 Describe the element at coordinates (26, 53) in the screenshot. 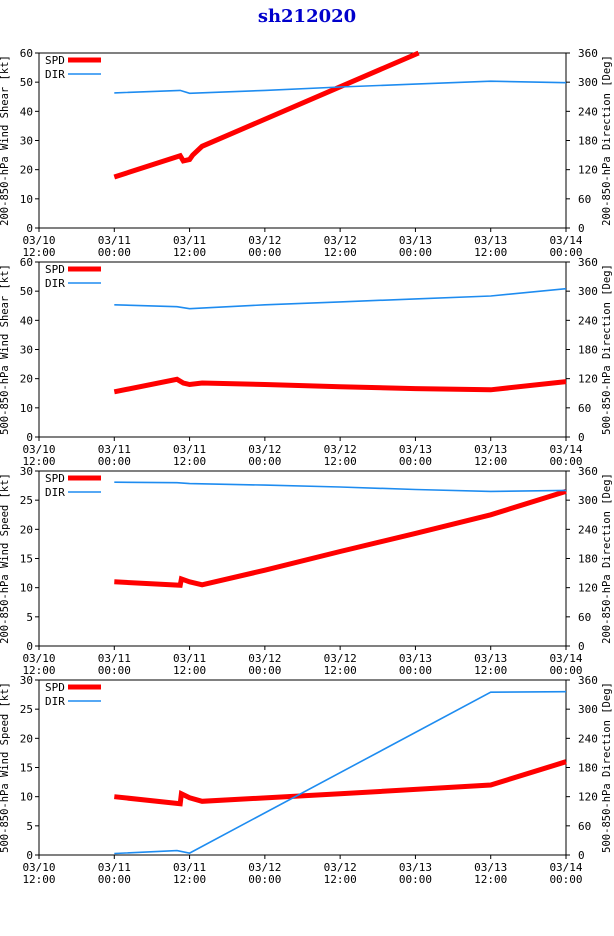

I see `y-left-tick-label: 60` at that location.